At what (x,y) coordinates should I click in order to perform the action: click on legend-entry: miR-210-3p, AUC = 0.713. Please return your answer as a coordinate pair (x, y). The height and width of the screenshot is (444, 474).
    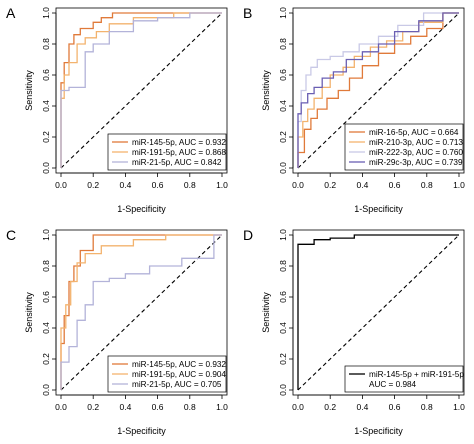
    Looking at the image, I should click on (416, 142).